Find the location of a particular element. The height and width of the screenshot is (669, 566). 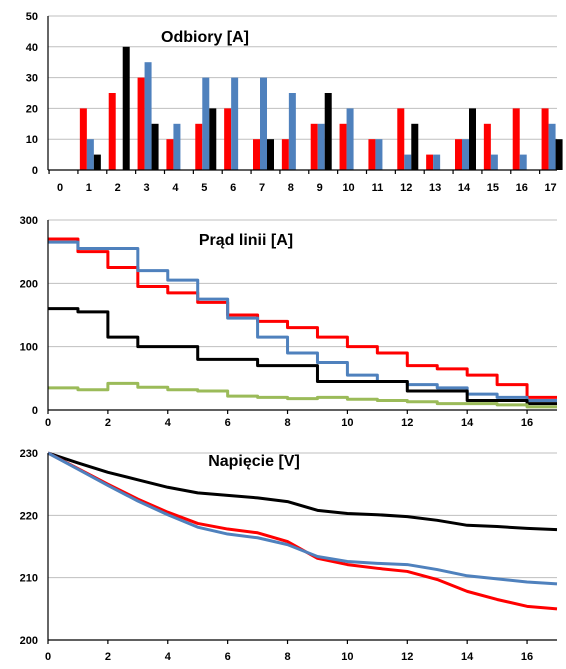

x-tick-label: 15 is located at coordinates (493, 188).